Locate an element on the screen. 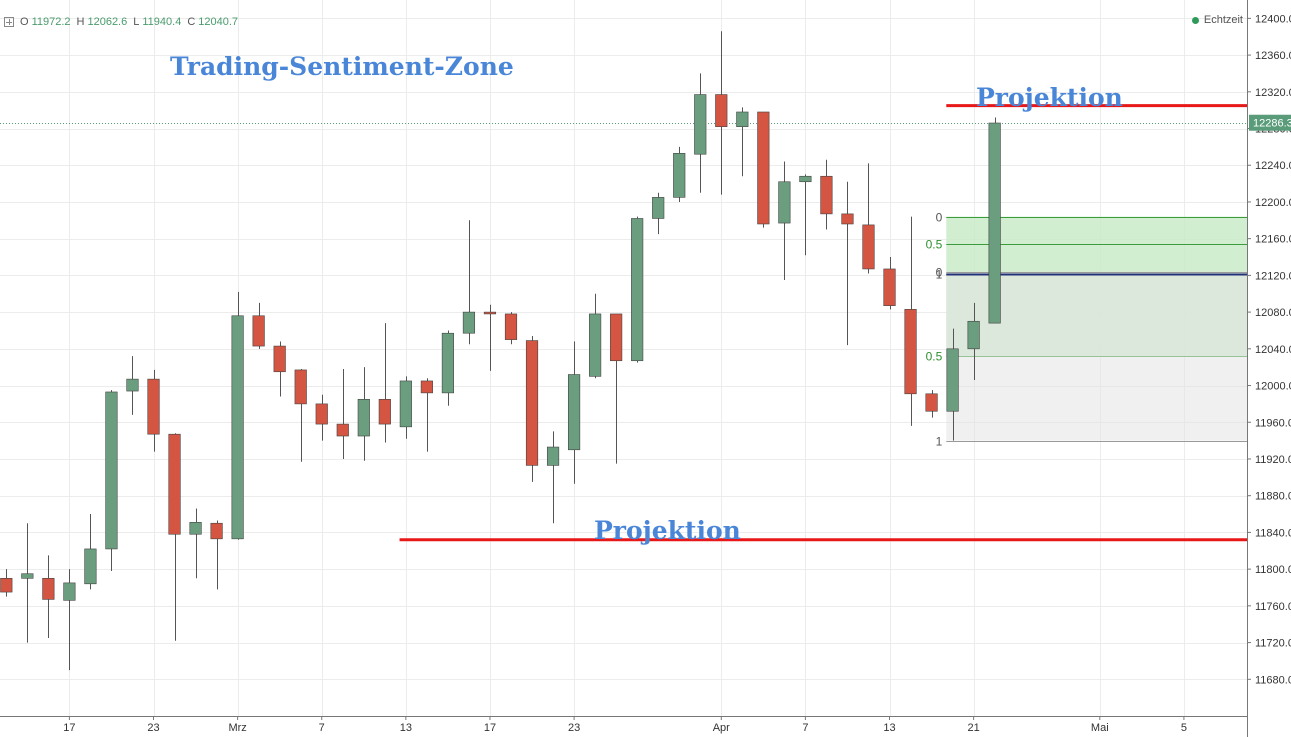 The image size is (1291, 737). realtime-indicator: Echtzeit is located at coordinates (1217, 20).